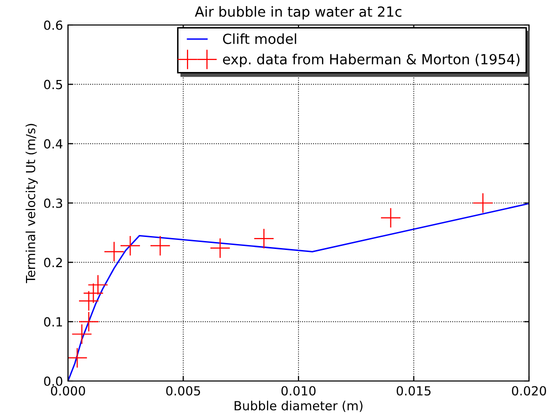 This screenshot has width=553, height=417. What do you see at coordinates (53, 25) in the screenshot?
I see `y-tick-label: 0.6` at bounding box center [53, 25].